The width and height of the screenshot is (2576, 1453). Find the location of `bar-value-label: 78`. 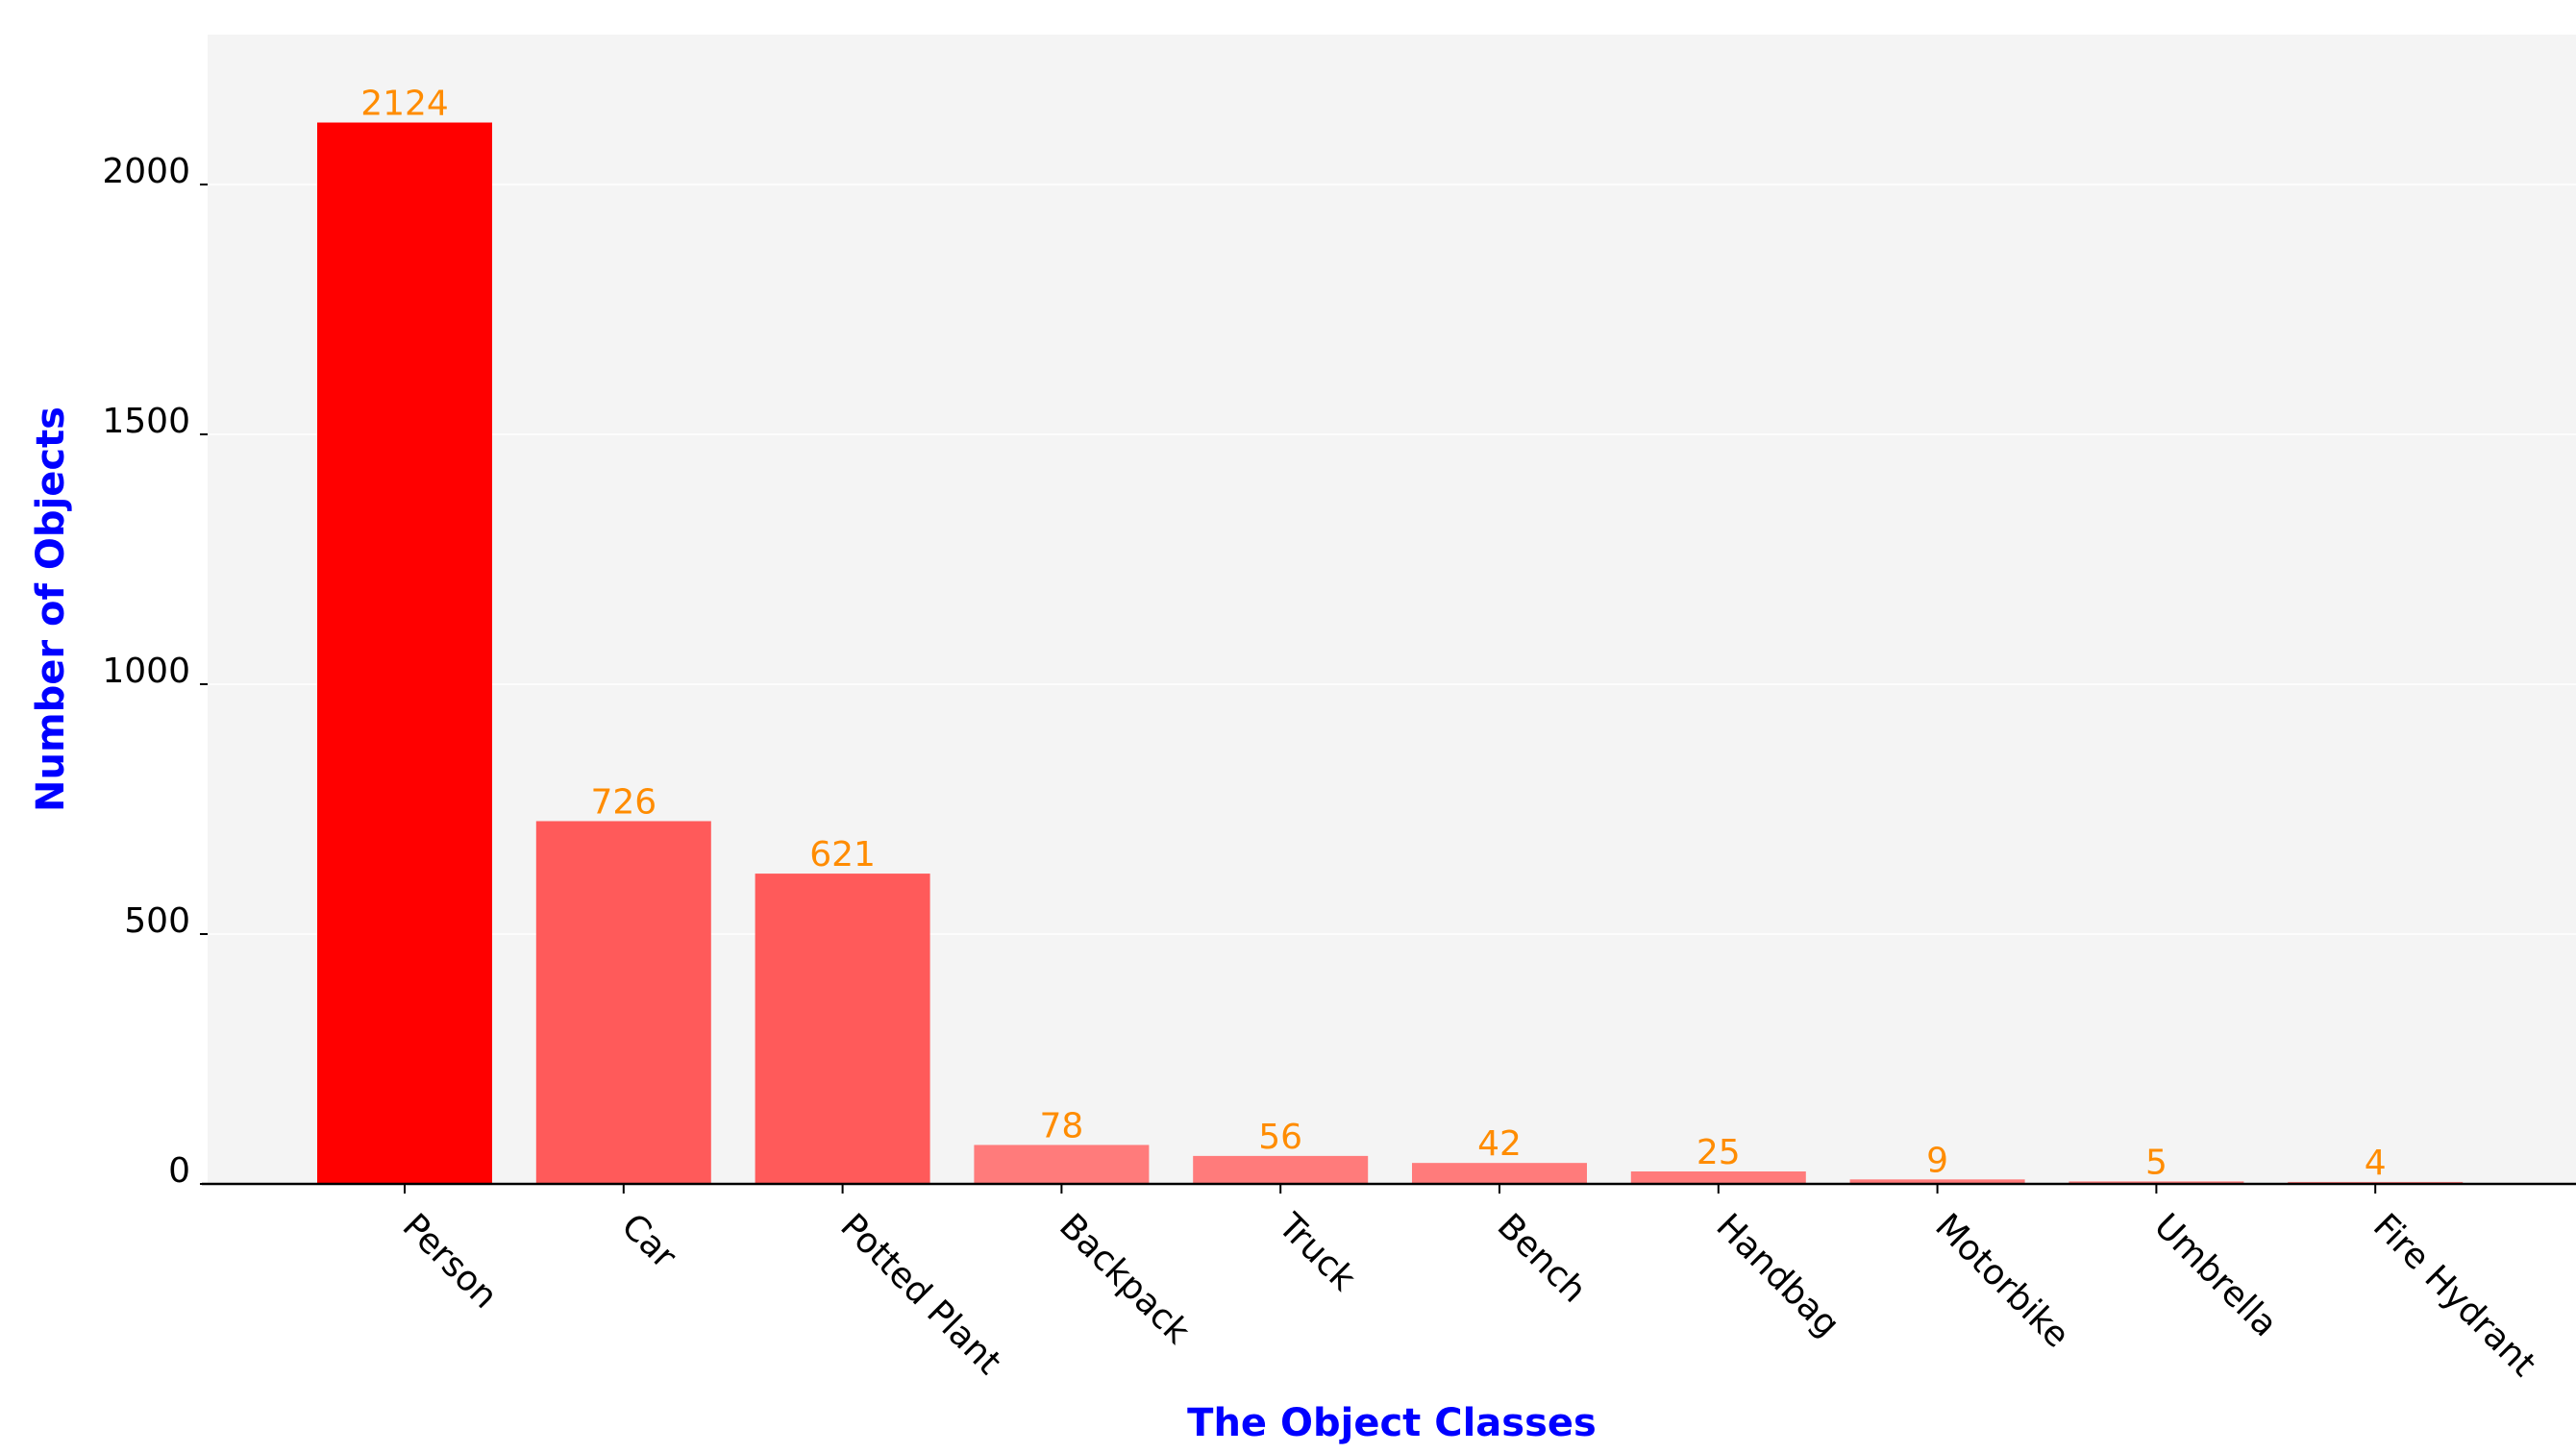

bar-value-label: 78 is located at coordinates (1061, 1125).